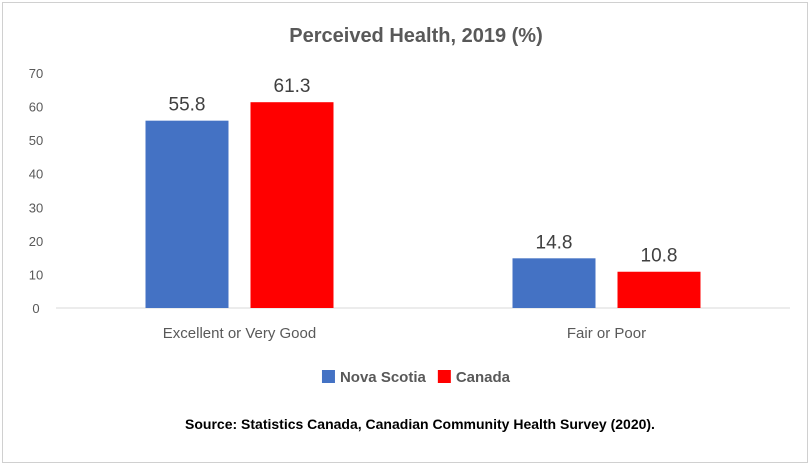 Image resolution: width=812 pixels, height=467 pixels. Describe the element at coordinates (187, 105) in the screenshot. I see `data-label: 55.8` at that location.